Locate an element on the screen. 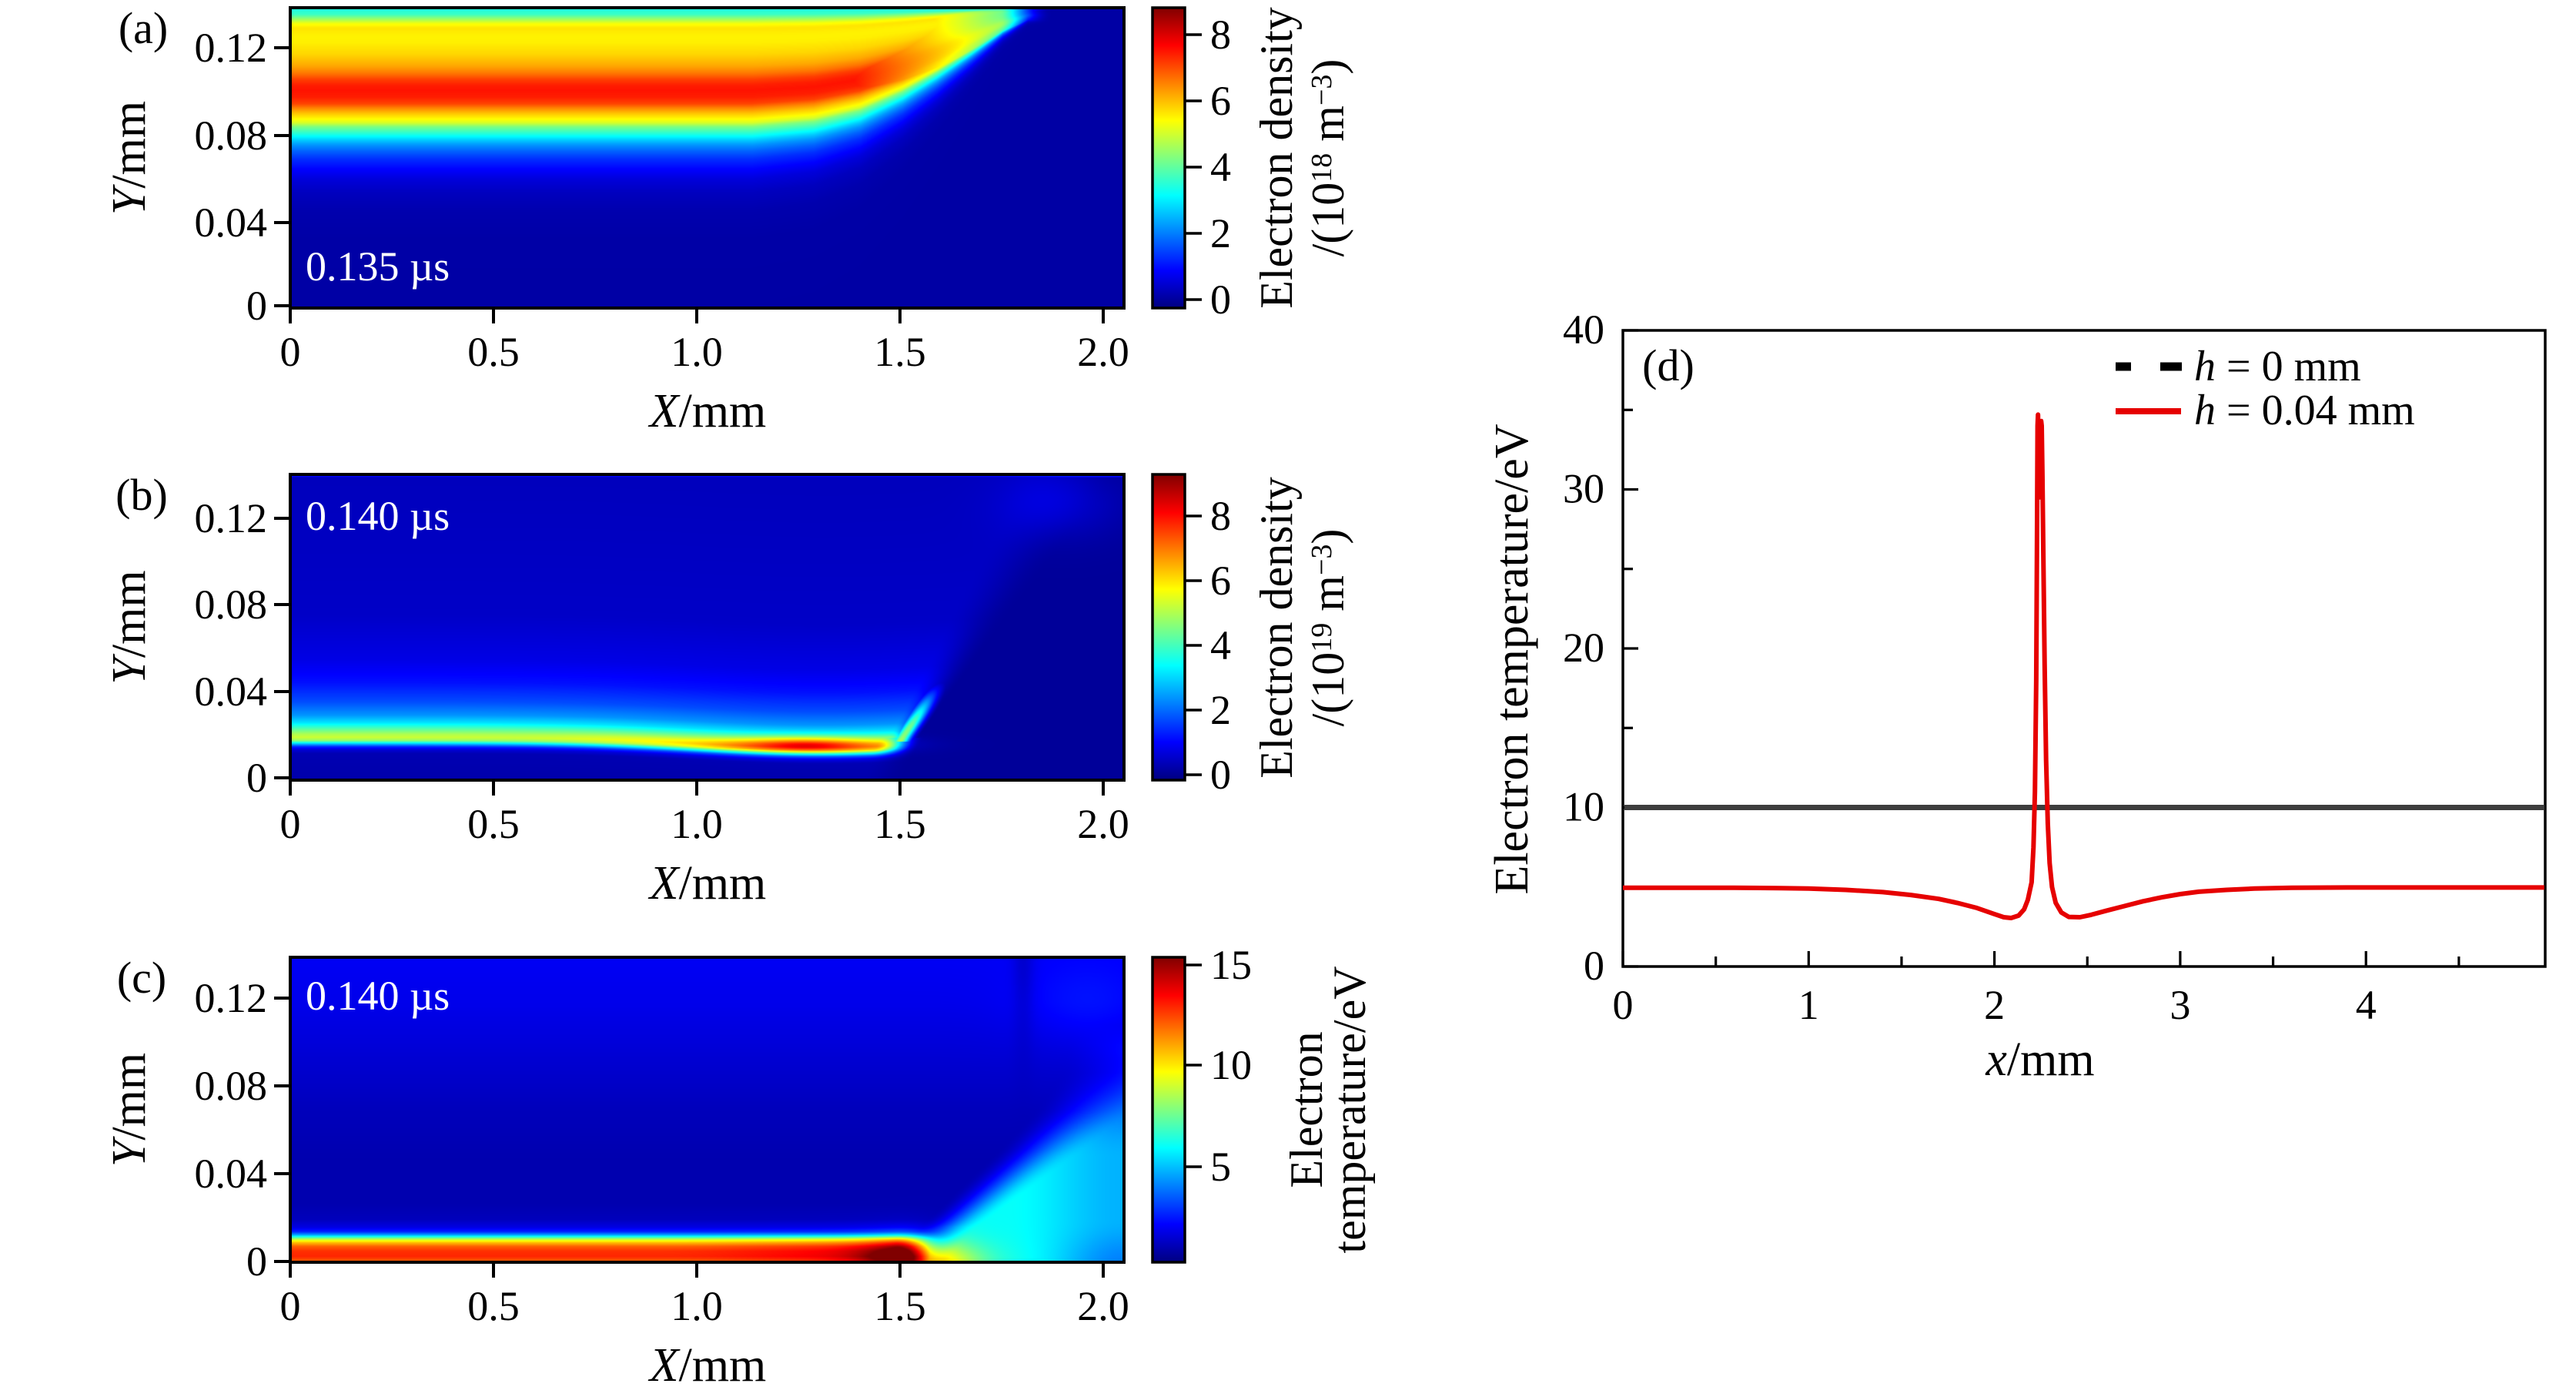 This screenshot has height=1387, width=2576. svg-text: x/mm is located at coordinates (2040, 1060).